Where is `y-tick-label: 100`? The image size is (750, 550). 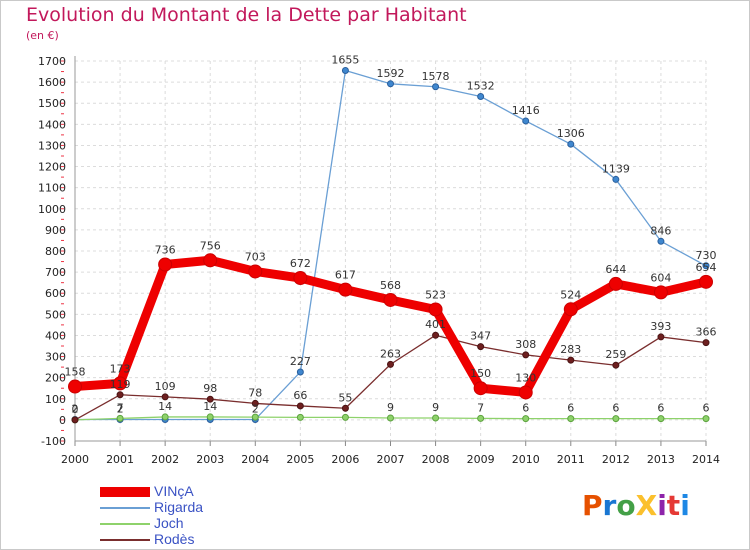 y-tick-label: 100 is located at coordinates (55, 399).